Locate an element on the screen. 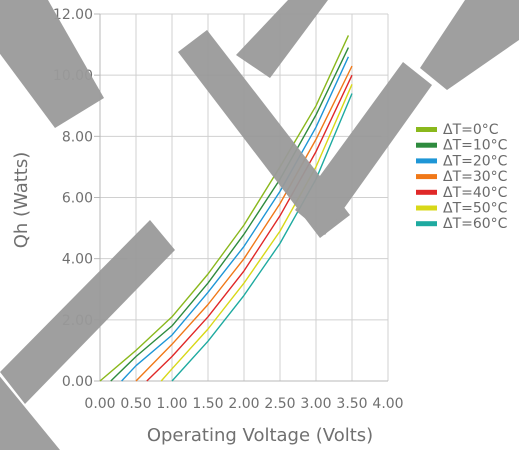 The image size is (519, 450). x-tick-label-8: 4.00 is located at coordinates (387, 404).